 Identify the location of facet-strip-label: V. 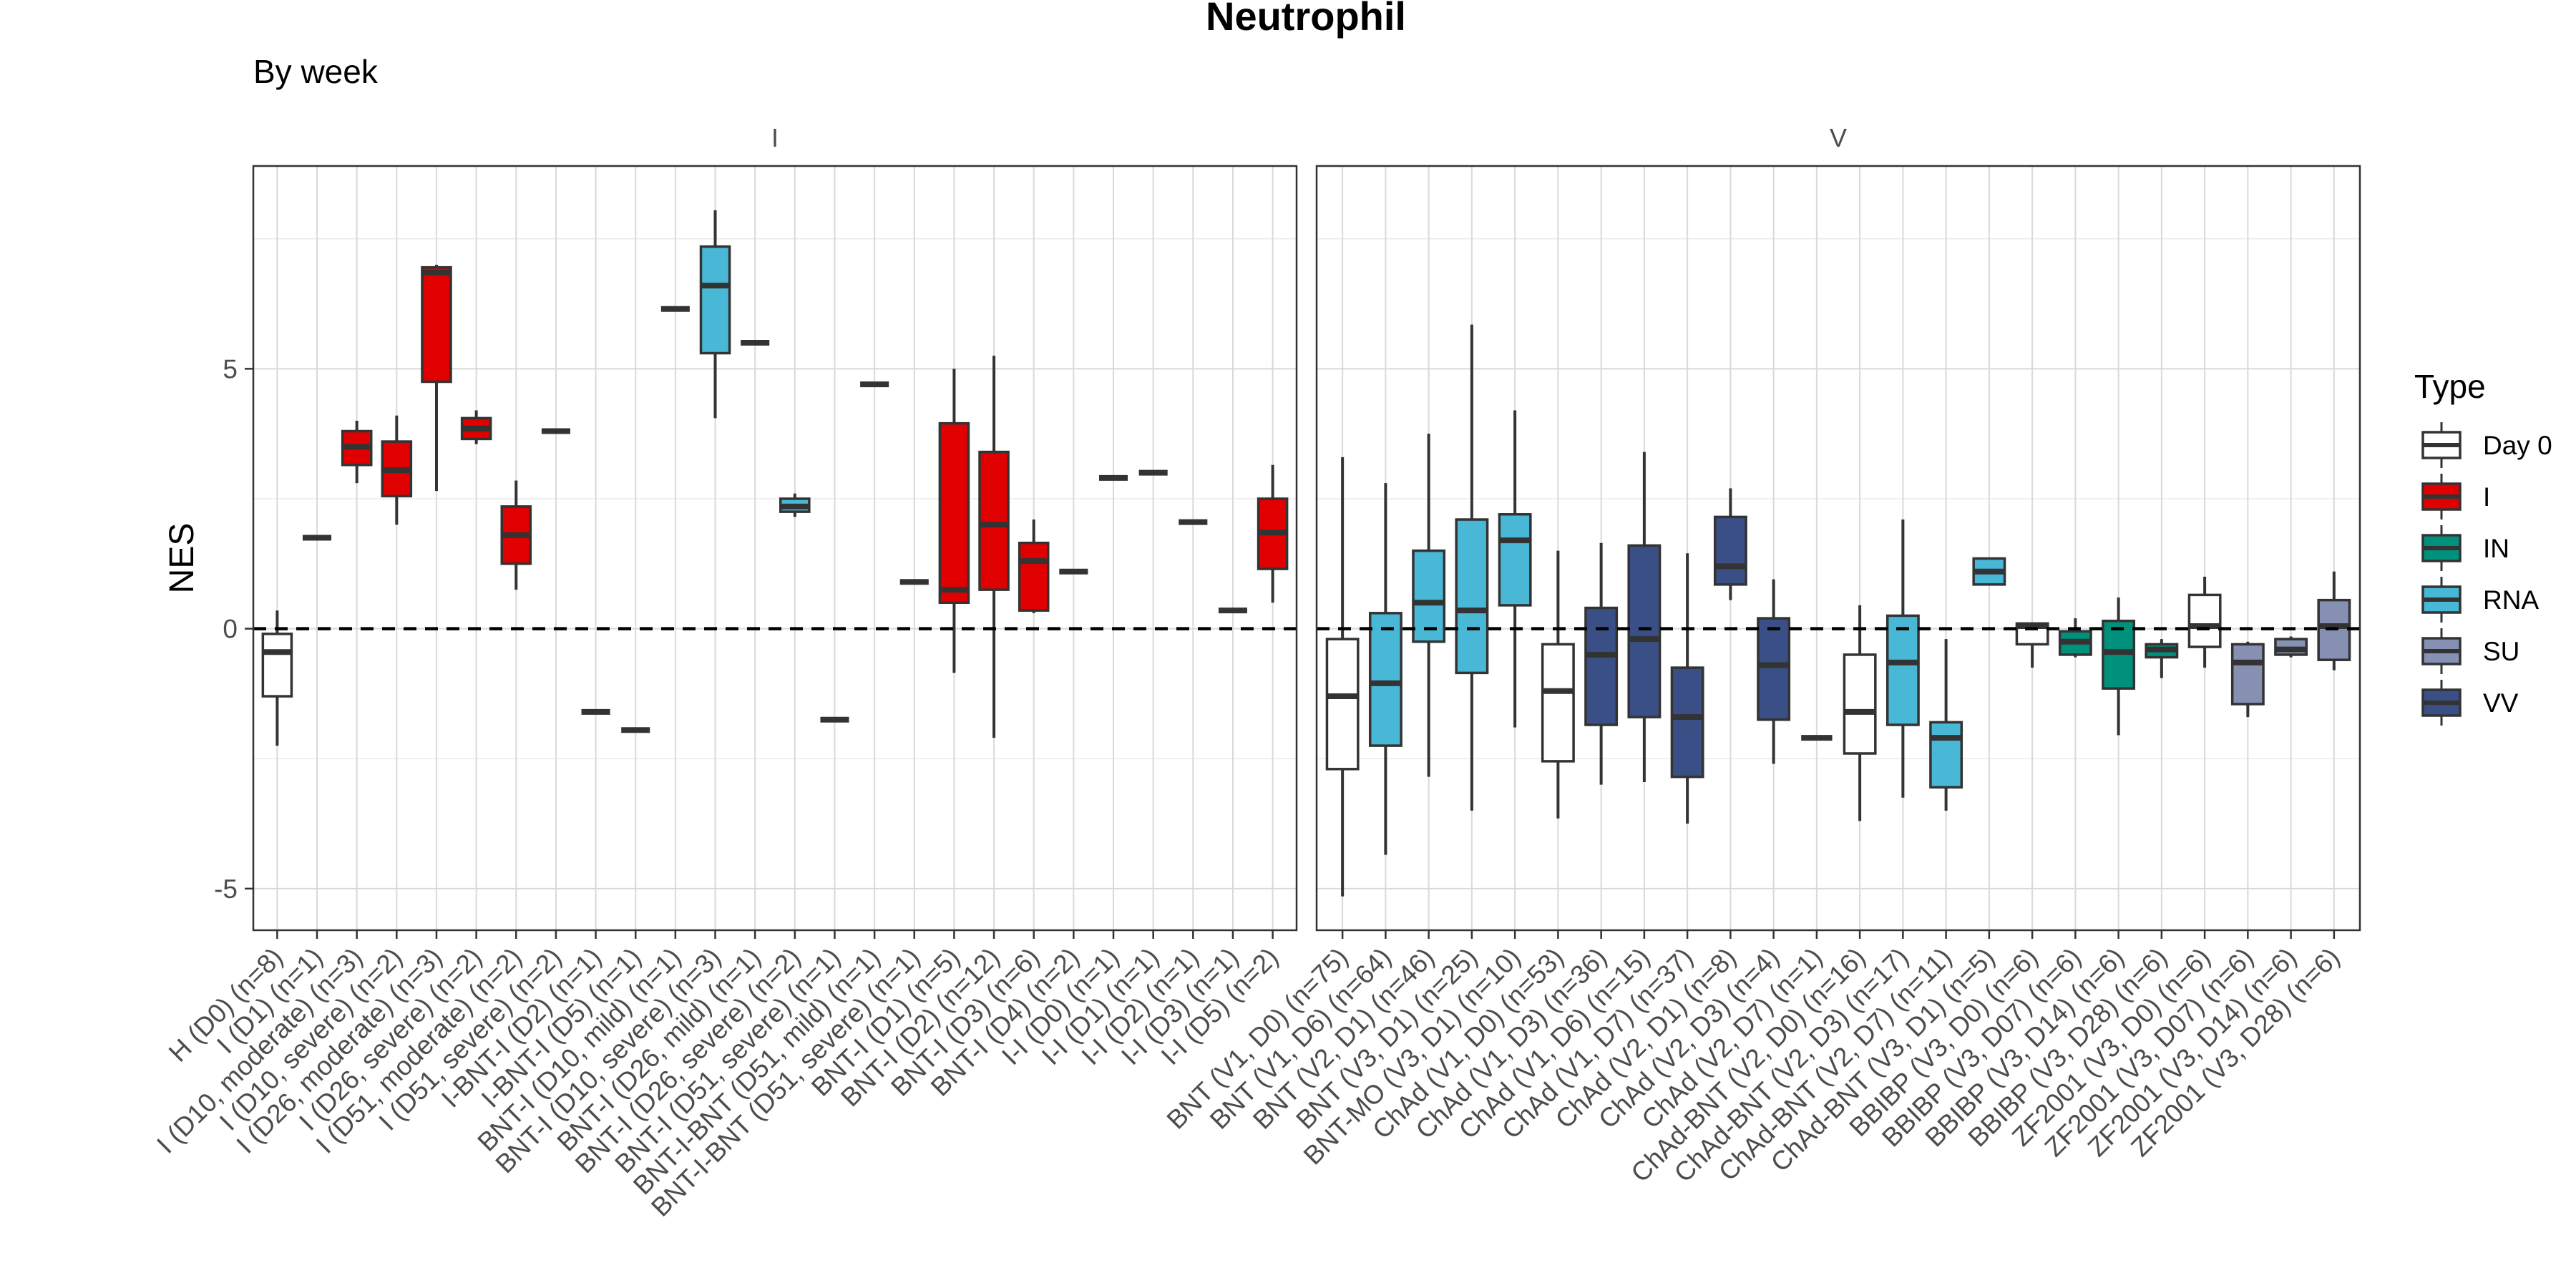
(1838, 137).